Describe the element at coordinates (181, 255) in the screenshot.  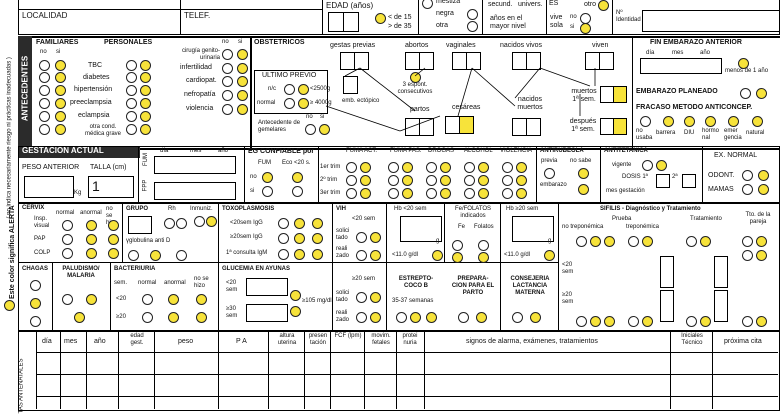
I see `gamma-nc` at that location.